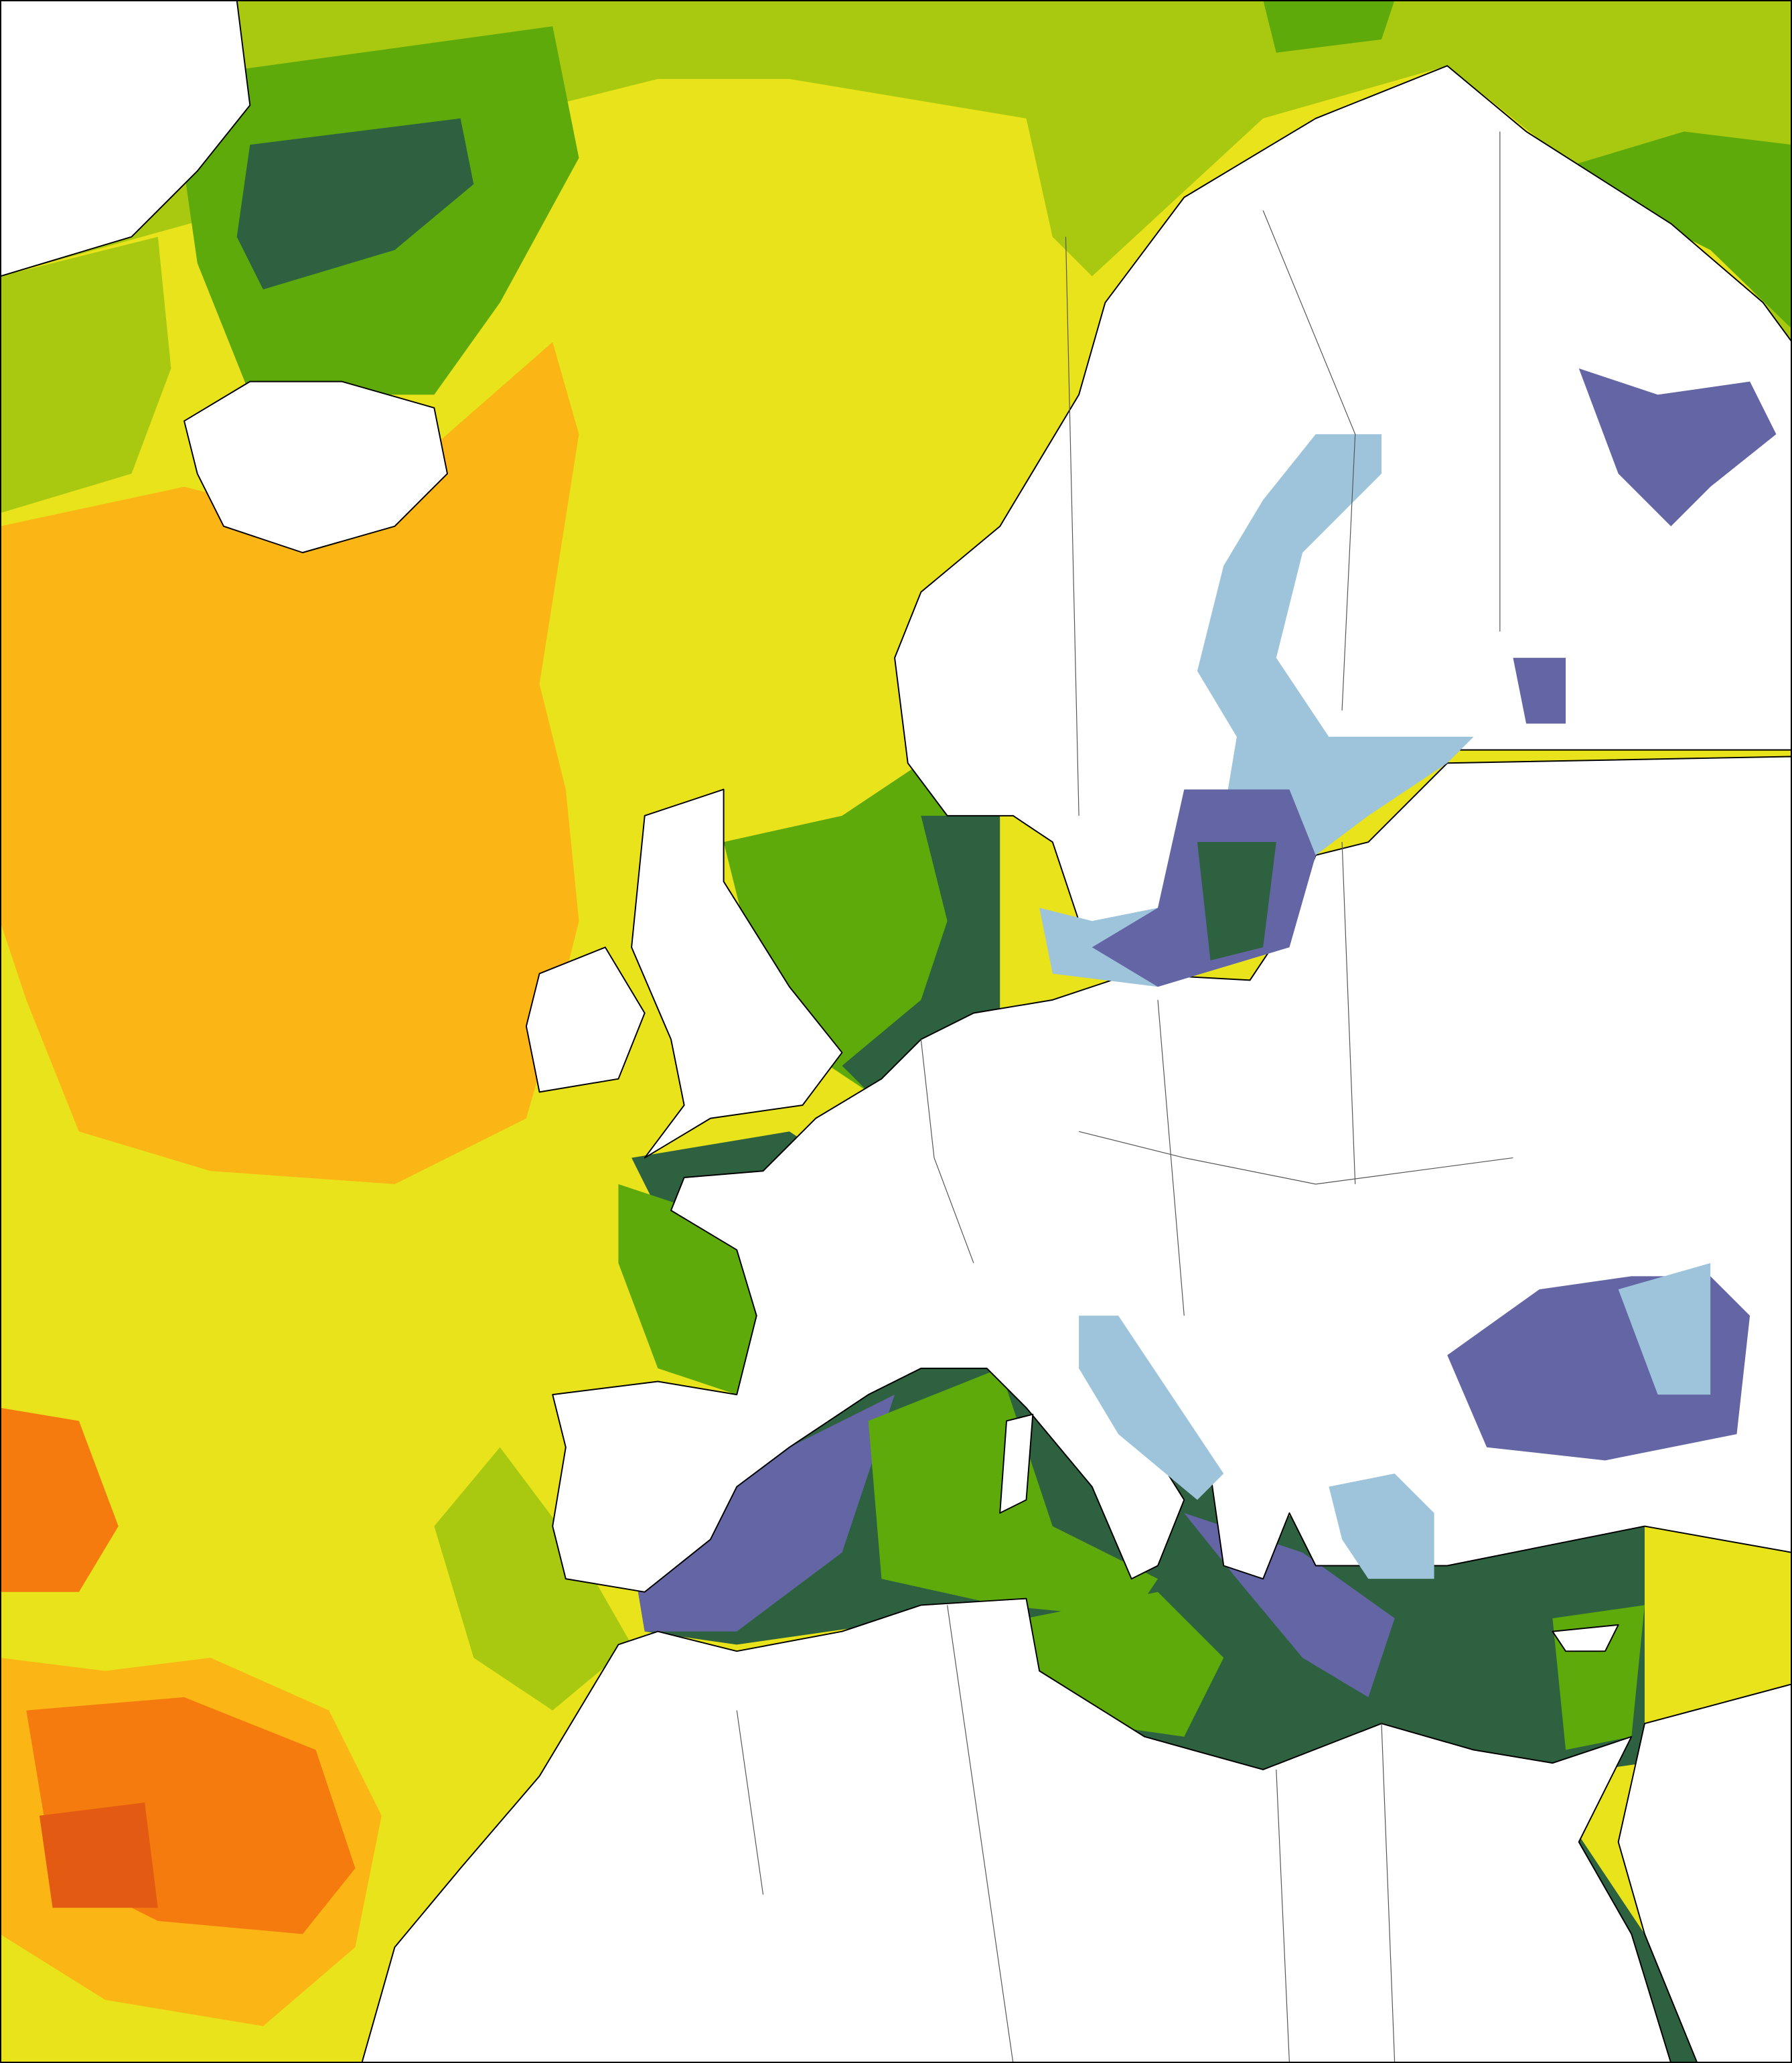  I want to click on sardinia-corsica, so click(1016, 1463).